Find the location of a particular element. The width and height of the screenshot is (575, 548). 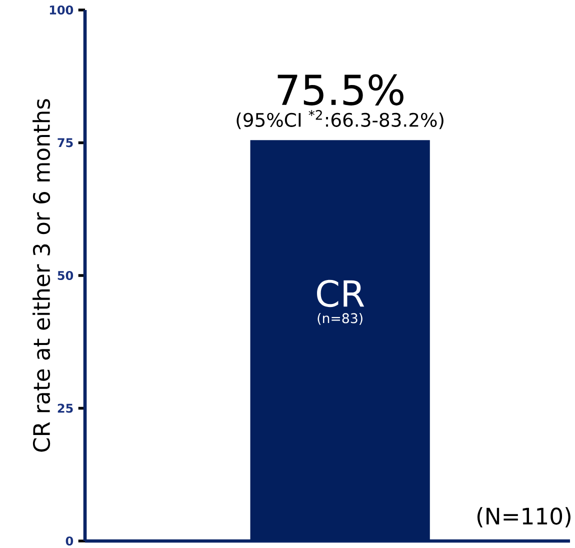

y-tick-label: 100 is located at coordinates (62, 10).